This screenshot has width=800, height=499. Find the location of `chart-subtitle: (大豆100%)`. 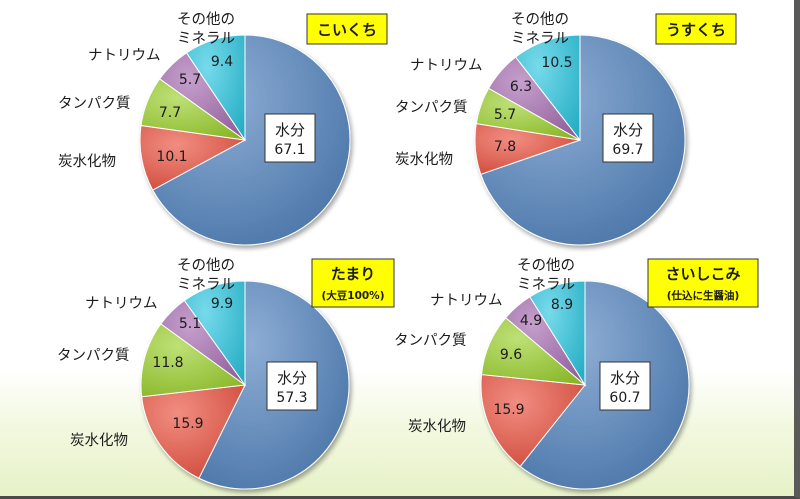

chart-subtitle: (大豆100%) is located at coordinates (352, 295).